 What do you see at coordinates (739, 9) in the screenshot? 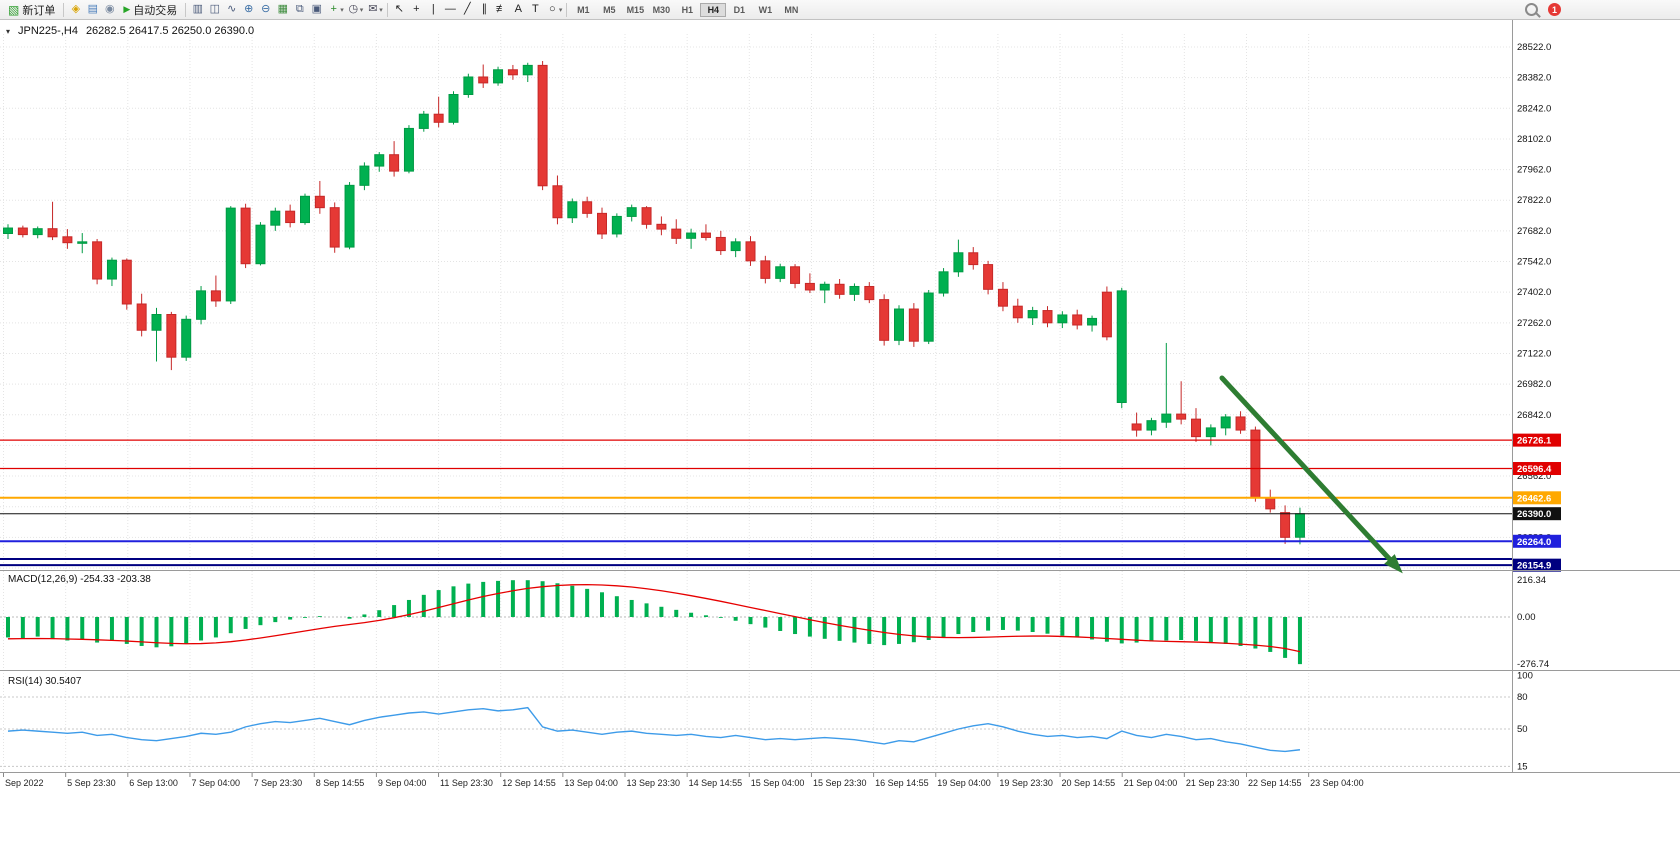
I see `timeframe-d1: D1` at bounding box center [739, 9].